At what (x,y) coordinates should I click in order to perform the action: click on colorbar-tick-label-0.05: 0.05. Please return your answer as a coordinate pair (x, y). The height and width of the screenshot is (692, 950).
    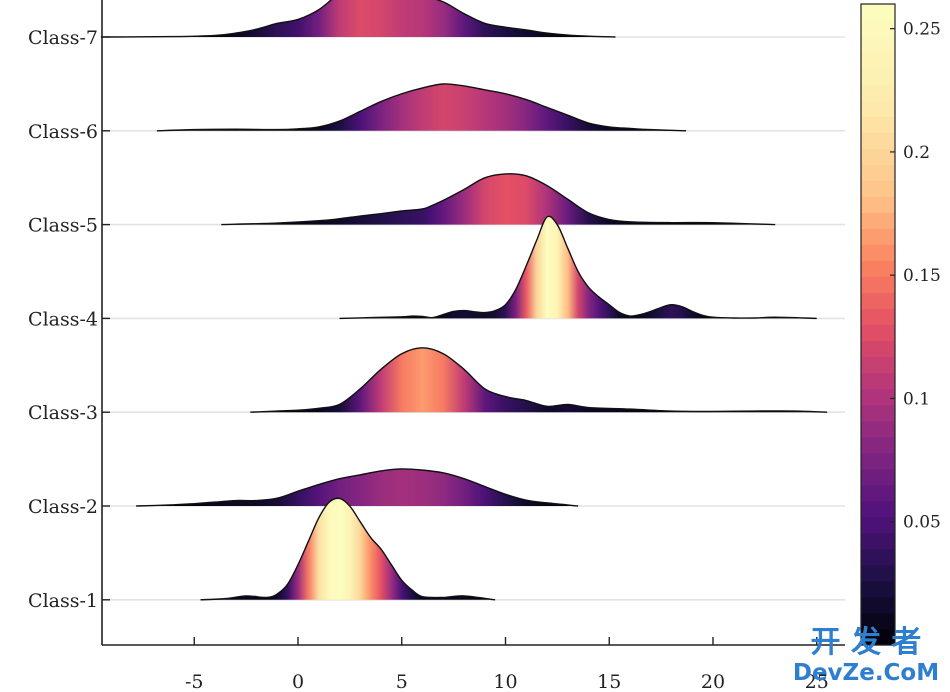
    Looking at the image, I should click on (922, 523).